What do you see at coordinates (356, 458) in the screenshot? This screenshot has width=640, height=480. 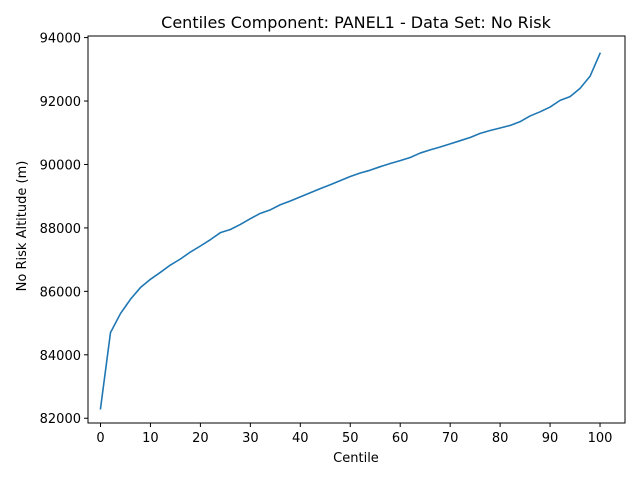 I see `x-axis-label: Centile` at bounding box center [356, 458].